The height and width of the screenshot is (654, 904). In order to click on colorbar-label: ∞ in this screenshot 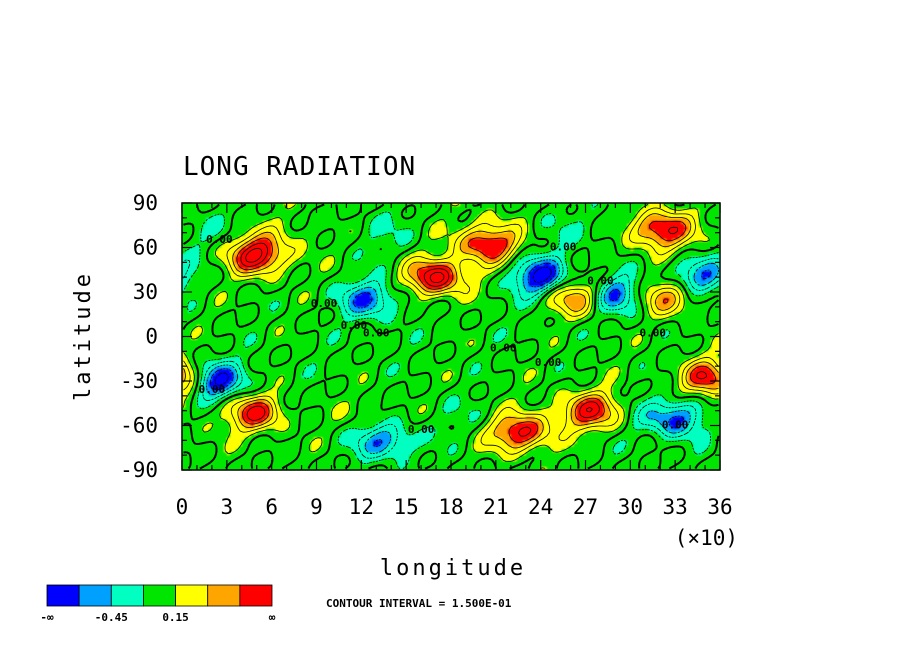, I will do `click(272, 617)`.